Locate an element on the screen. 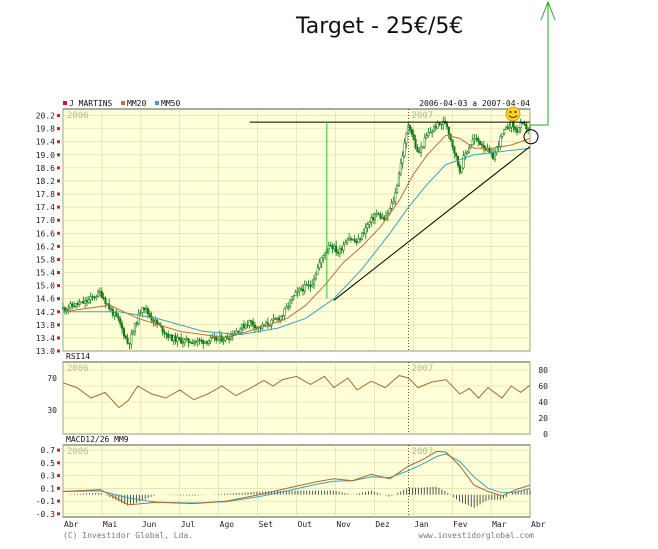  macd-tick-label: 0.3 is located at coordinates (48, 476).